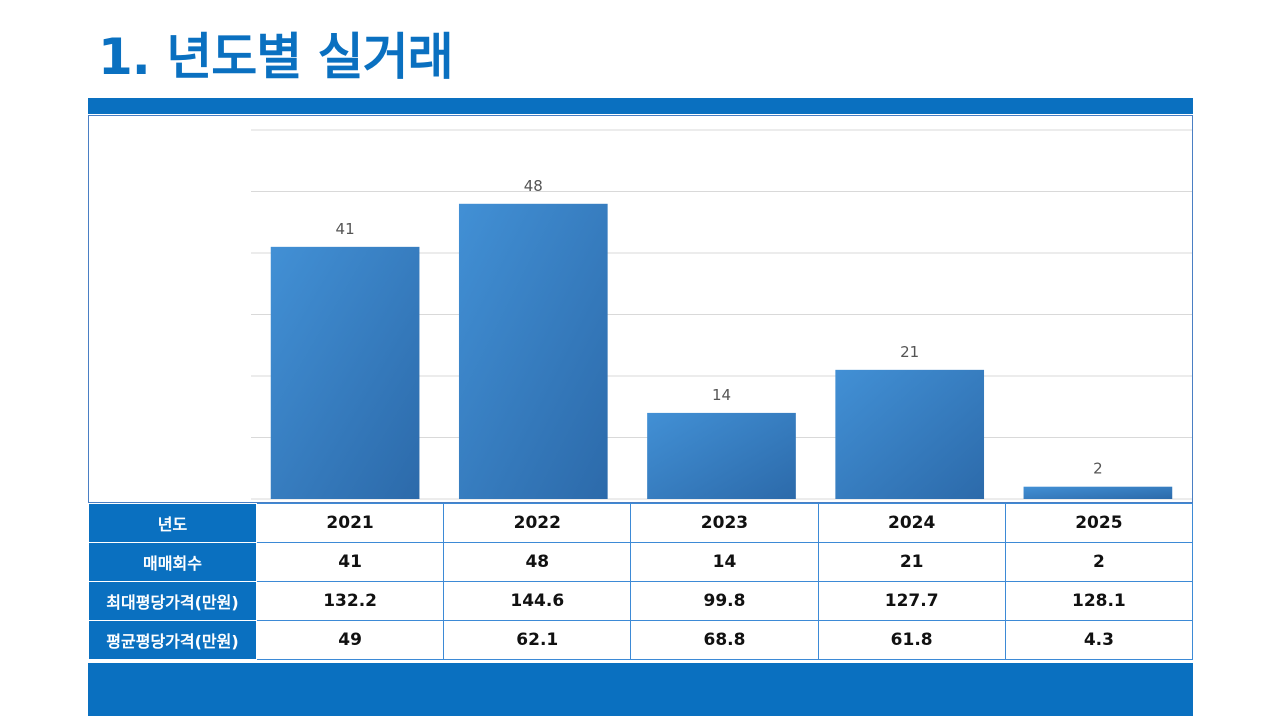 The height and width of the screenshot is (720, 1280). I want to click on table-cell: 48, so click(537, 562).